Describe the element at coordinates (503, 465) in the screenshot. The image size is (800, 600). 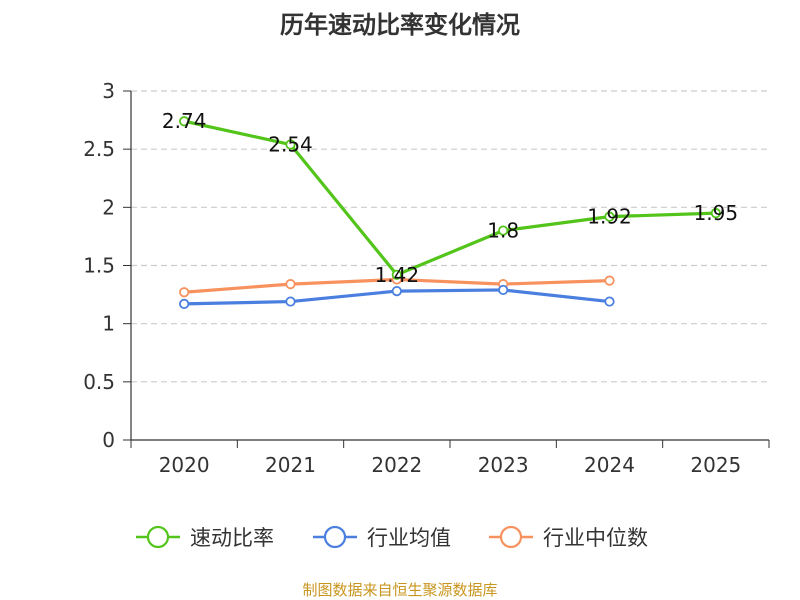
I see `x-tick-label: 2023` at that location.